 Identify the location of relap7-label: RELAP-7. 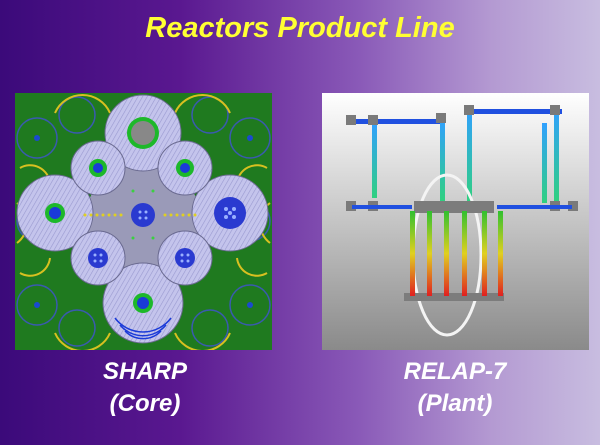
(455, 371).